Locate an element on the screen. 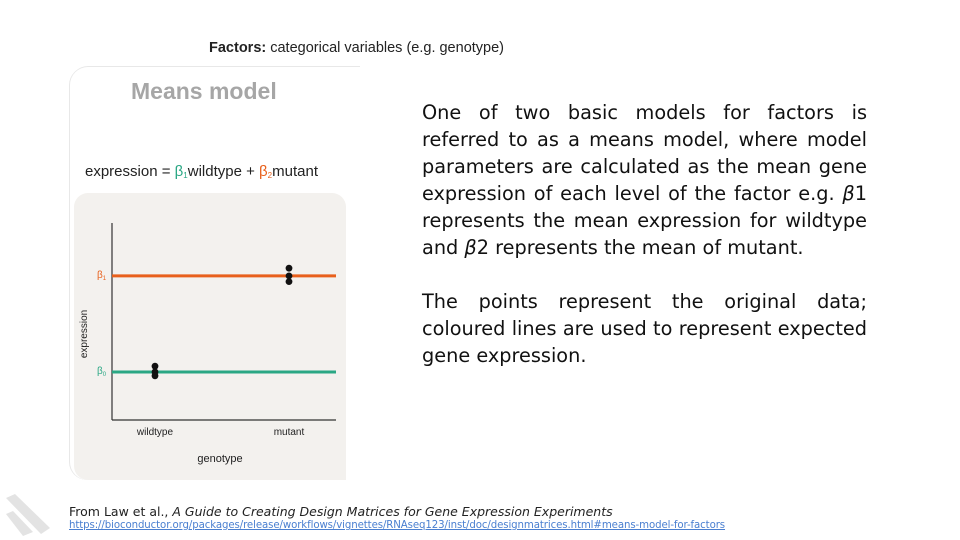 This screenshot has width=960, height=540. citation-prefix: From Law et al., is located at coordinates (121, 511).